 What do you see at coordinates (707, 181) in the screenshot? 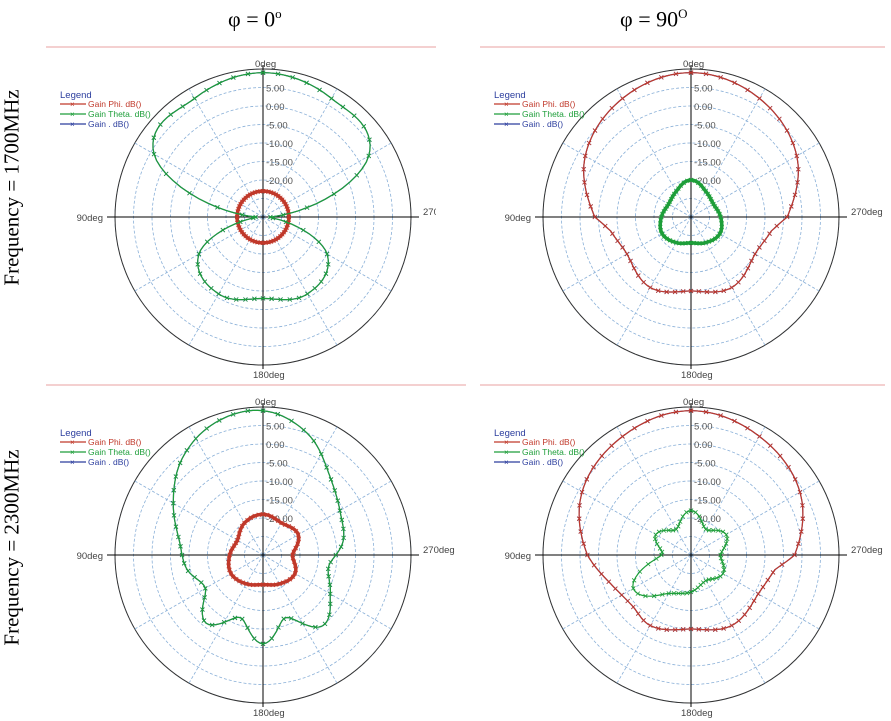
I see `radial-tick-label: -20.00` at bounding box center [707, 181].